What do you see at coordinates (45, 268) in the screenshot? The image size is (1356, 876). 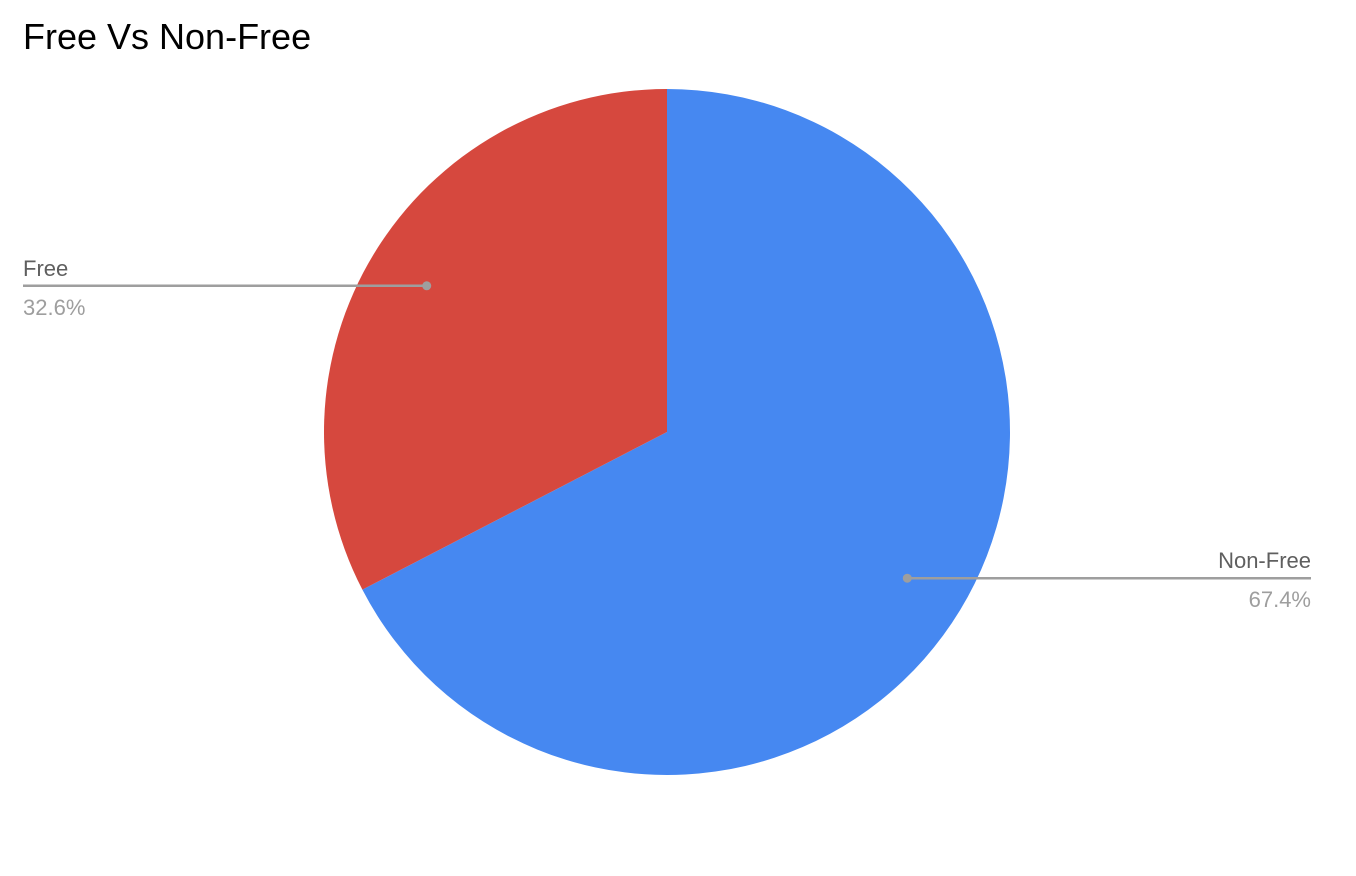 I see `slice-label: Free` at bounding box center [45, 268].